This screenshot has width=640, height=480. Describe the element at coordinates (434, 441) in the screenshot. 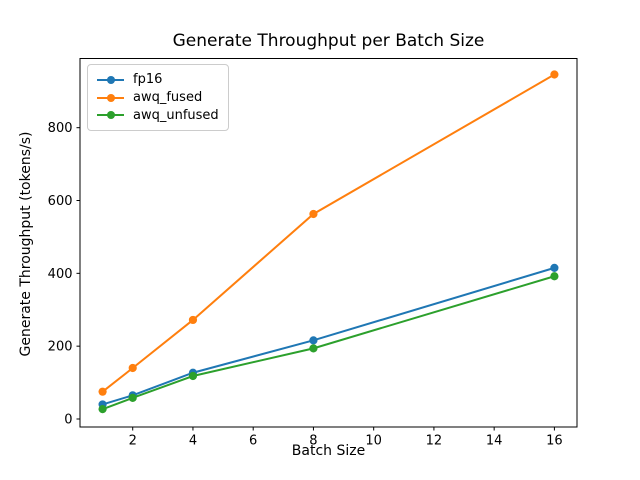

I see `x-tick-label: 12` at that location.